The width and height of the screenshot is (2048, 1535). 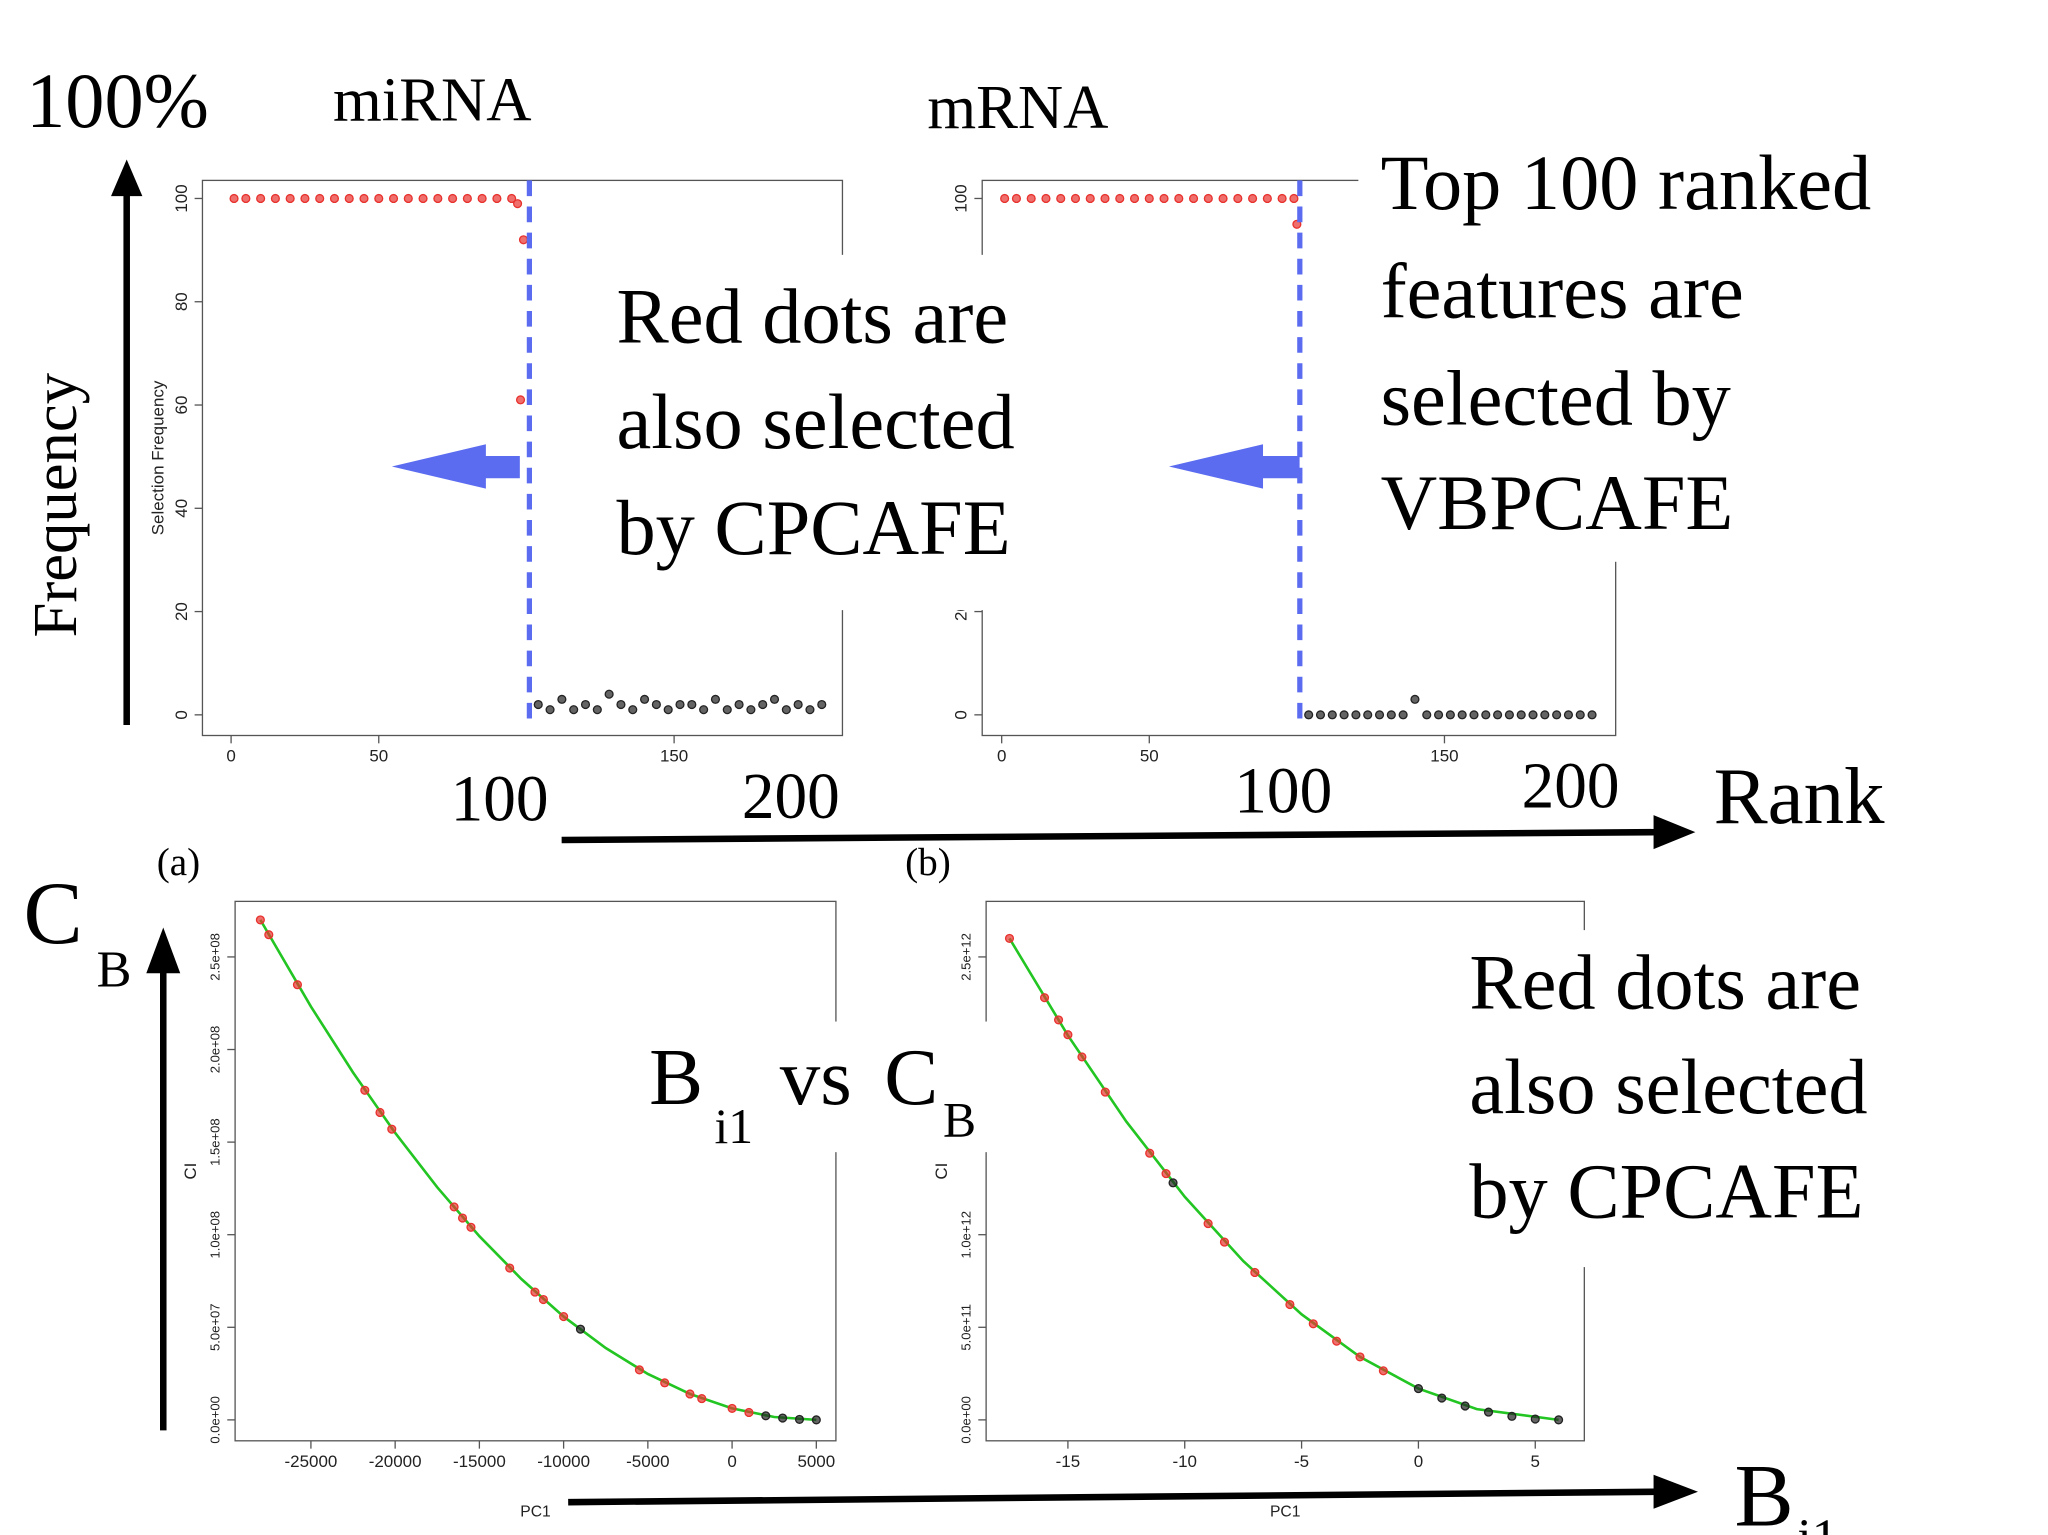 I want to click on chart-title: miRNA, so click(x=432, y=99).